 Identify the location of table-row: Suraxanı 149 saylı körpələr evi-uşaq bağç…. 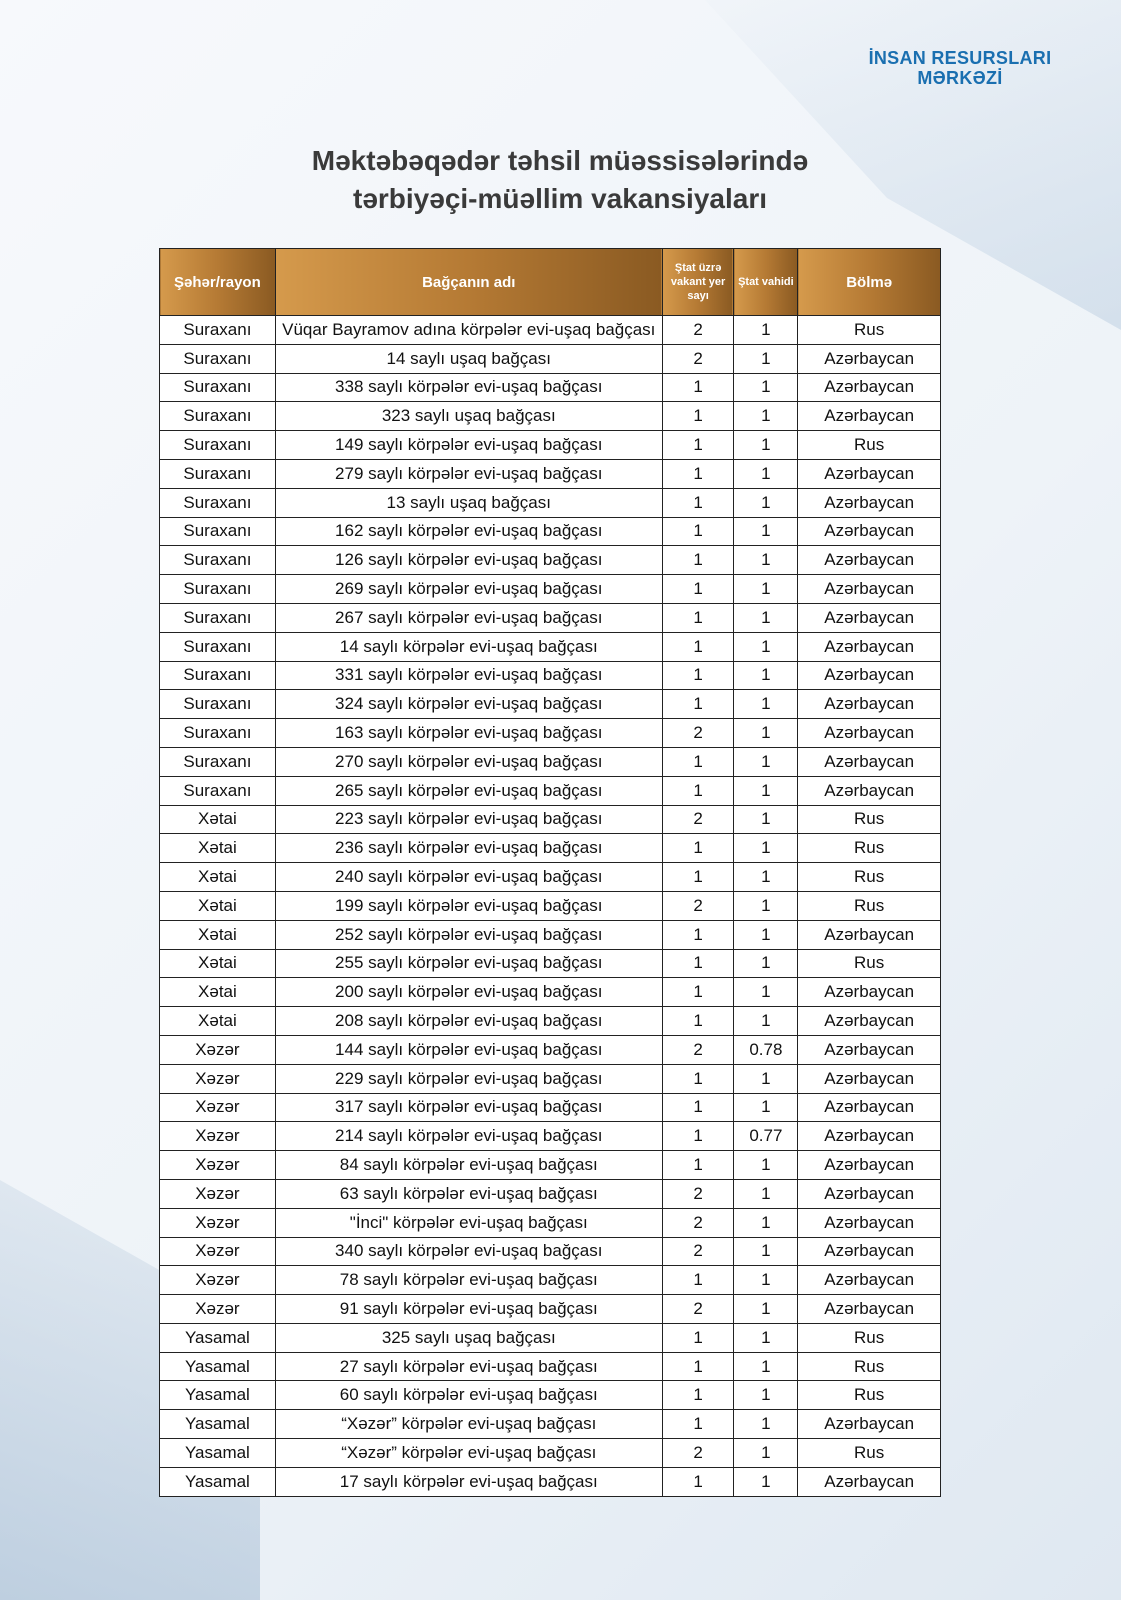
(550, 445).